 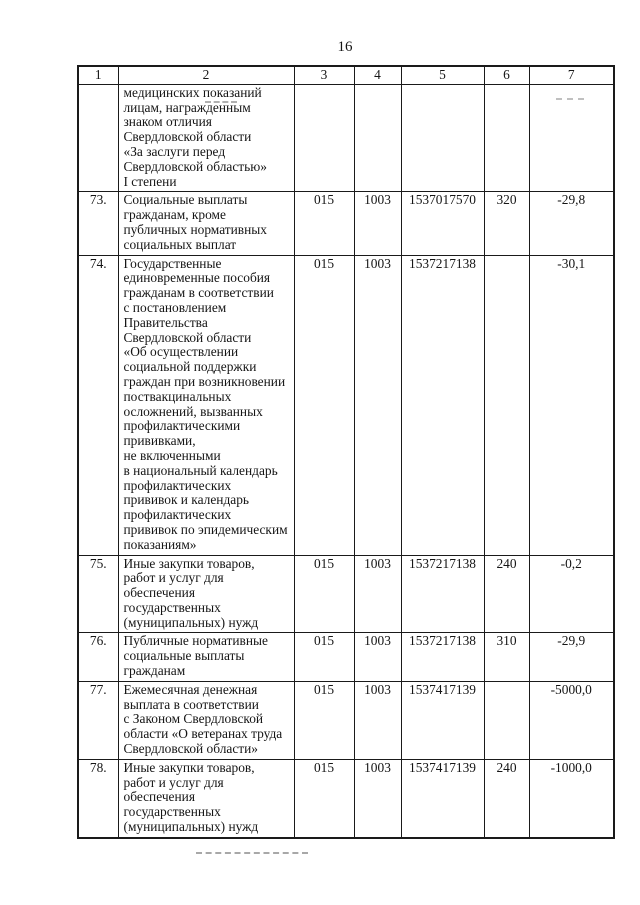 I want to click on column-header-1: 1, so click(x=98, y=75).